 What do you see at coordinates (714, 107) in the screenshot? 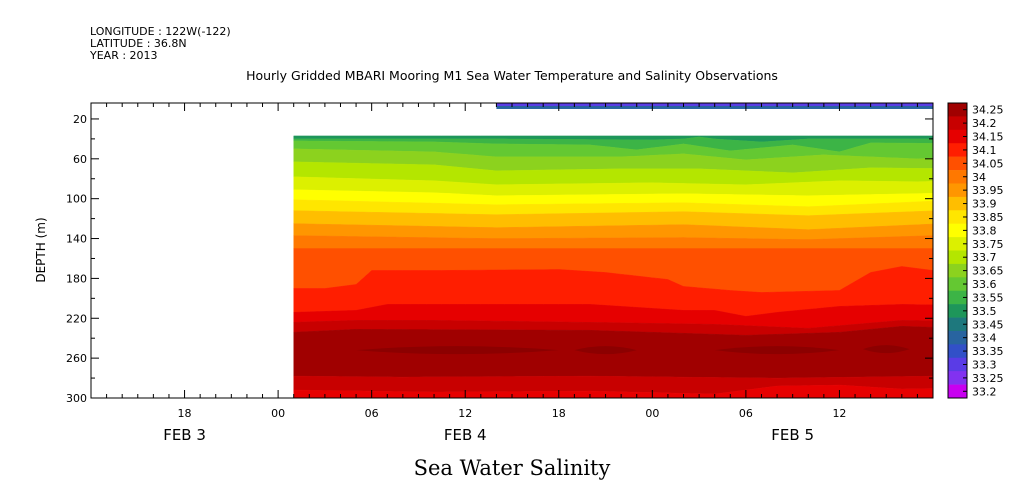
I see `surface-band-lower` at bounding box center [714, 107].